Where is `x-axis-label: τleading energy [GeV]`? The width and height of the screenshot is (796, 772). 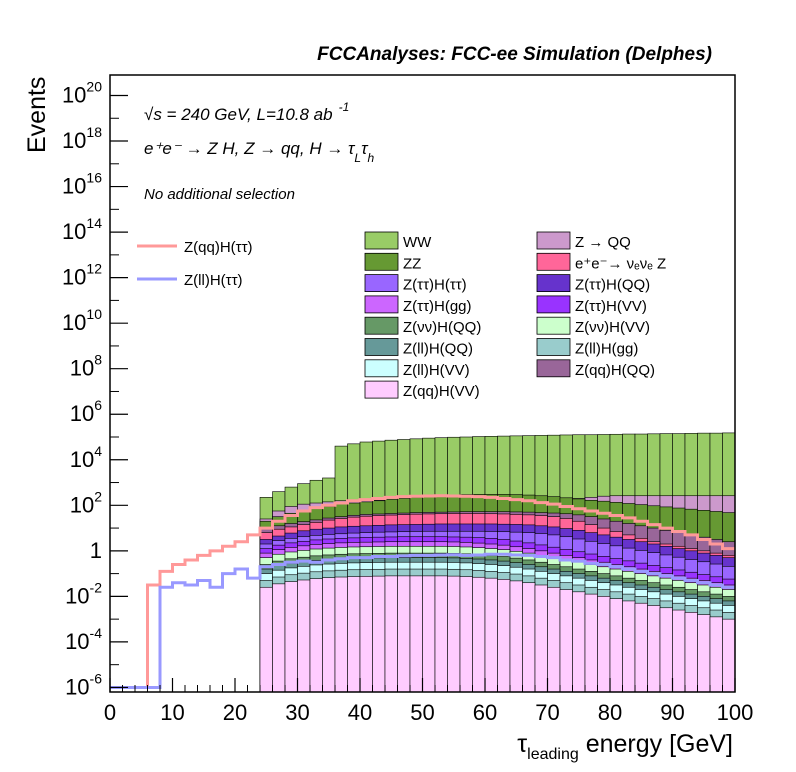 x-axis-label: τleading energy [GeV] is located at coordinates (625, 746).